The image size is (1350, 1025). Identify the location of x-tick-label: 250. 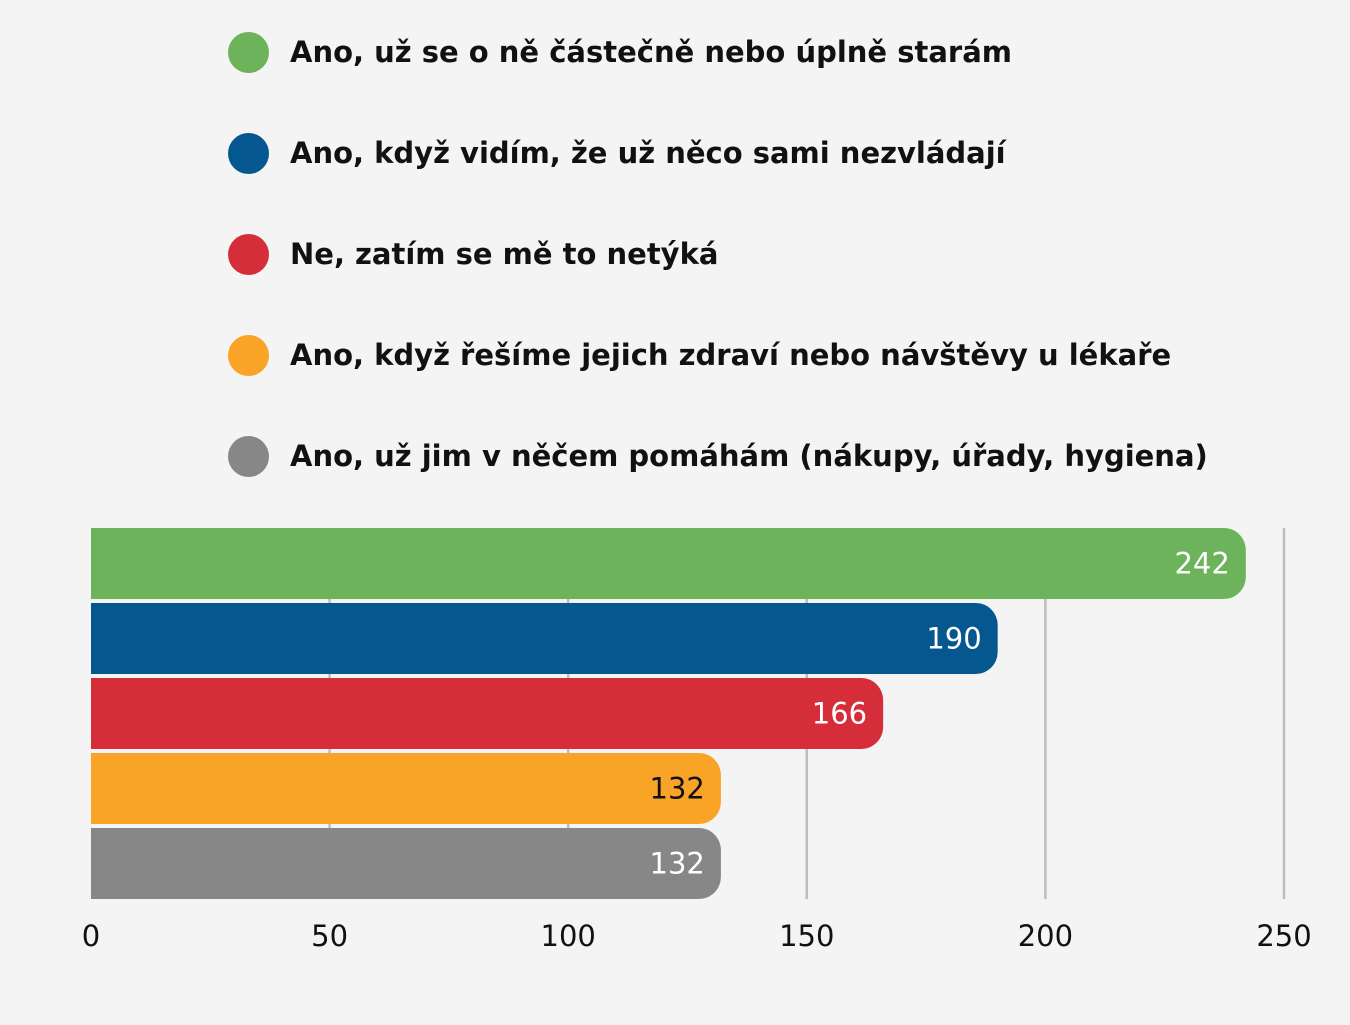
(1283, 936).